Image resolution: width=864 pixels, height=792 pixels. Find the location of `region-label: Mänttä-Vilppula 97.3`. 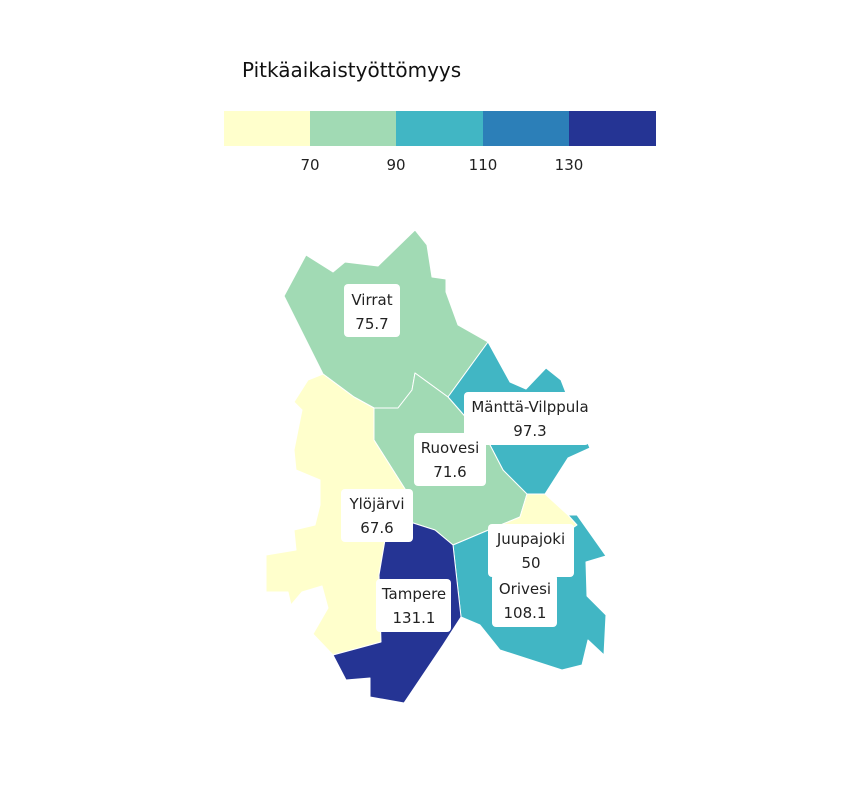

region-label: Mänttä-Vilppula 97.3 is located at coordinates (526, 418).